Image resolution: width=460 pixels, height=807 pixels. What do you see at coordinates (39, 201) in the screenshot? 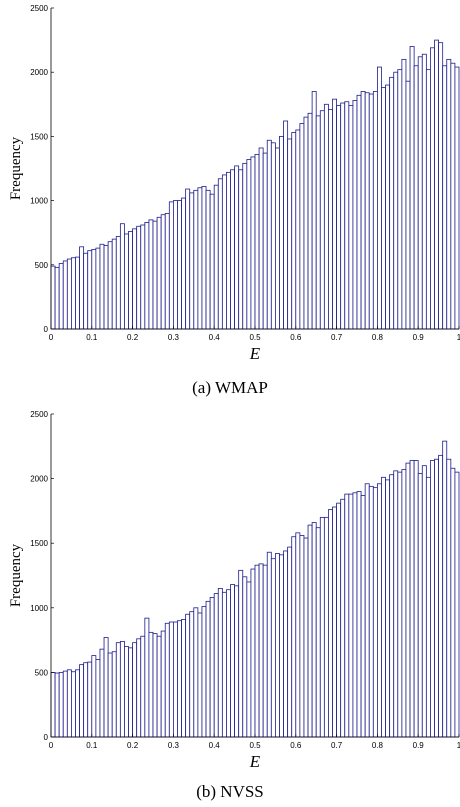
I see `wmap-y-tick-label: 1000` at bounding box center [39, 201].